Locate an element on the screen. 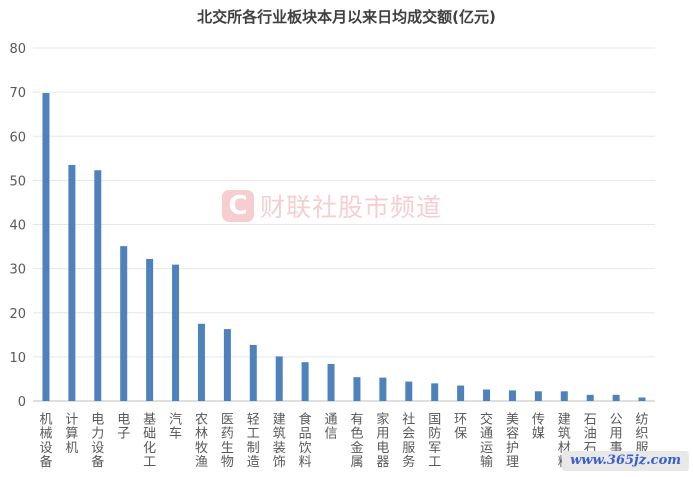 This screenshot has height=477, width=693. y-tick-label: 20 is located at coordinates (17, 314).